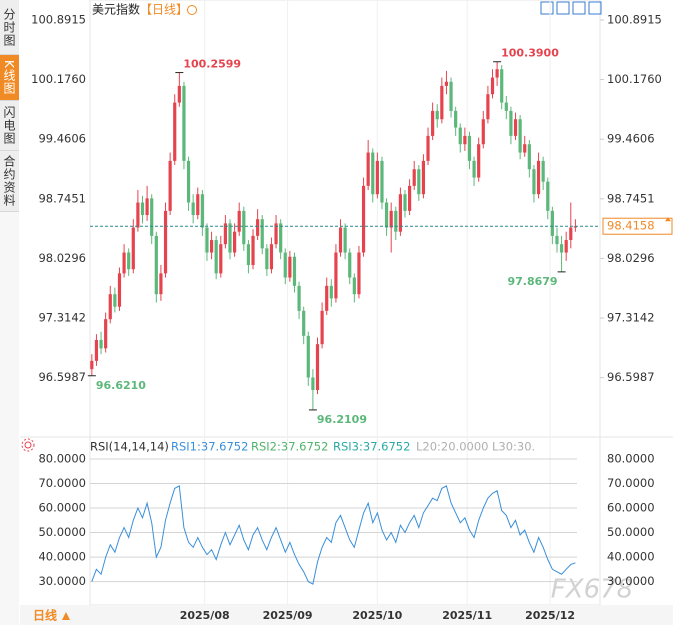  What do you see at coordinates (631, 318) in the screenshot?
I see `y-tick-label-right: 97.3142` at bounding box center [631, 318].